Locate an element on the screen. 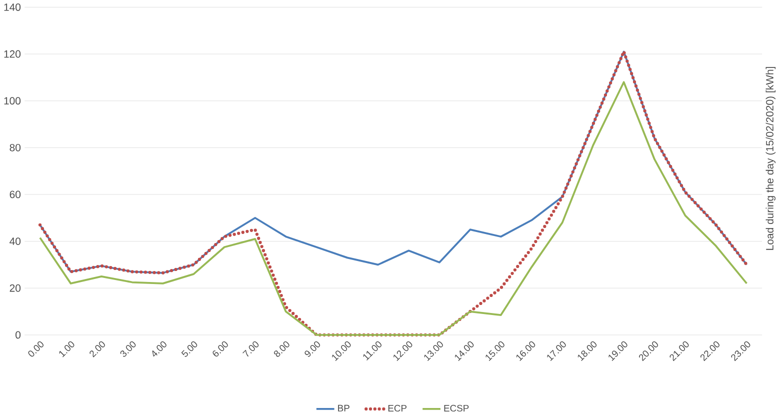  y-tick-label: 40 is located at coordinates (15, 241).